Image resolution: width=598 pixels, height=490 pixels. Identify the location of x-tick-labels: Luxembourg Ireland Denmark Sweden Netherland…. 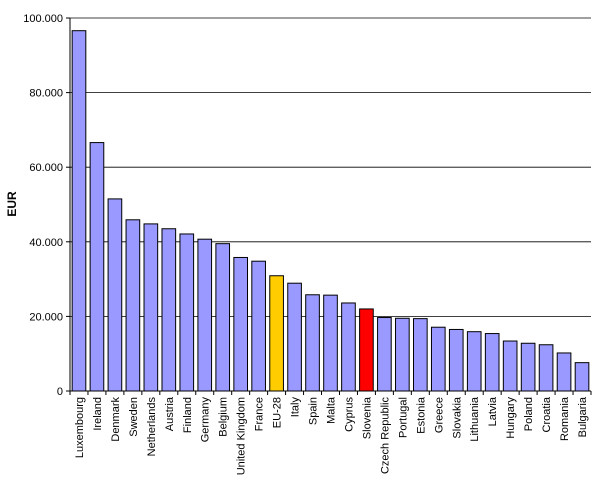
(330, 433).